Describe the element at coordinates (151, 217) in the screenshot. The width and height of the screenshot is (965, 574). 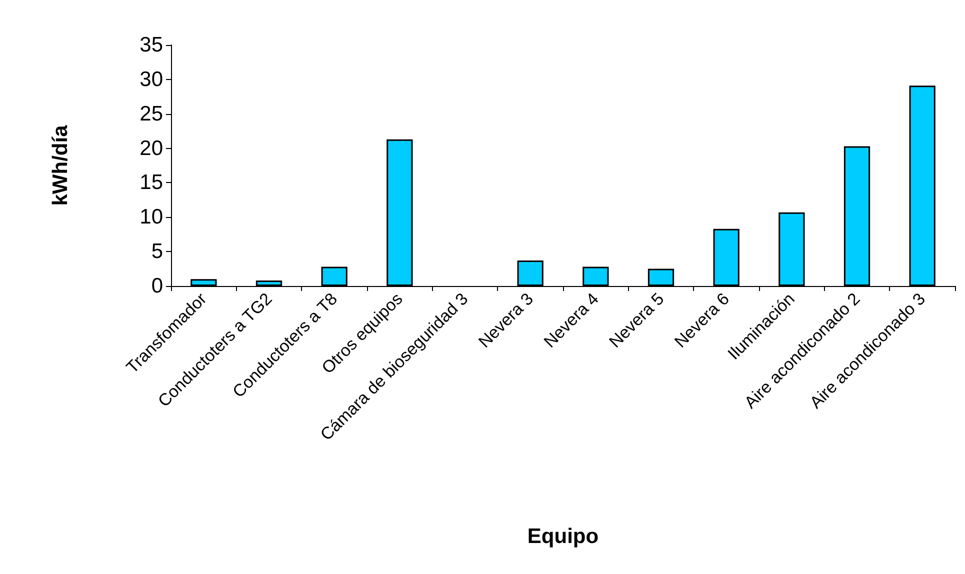
I see `y-tick-label: 10` at that location.